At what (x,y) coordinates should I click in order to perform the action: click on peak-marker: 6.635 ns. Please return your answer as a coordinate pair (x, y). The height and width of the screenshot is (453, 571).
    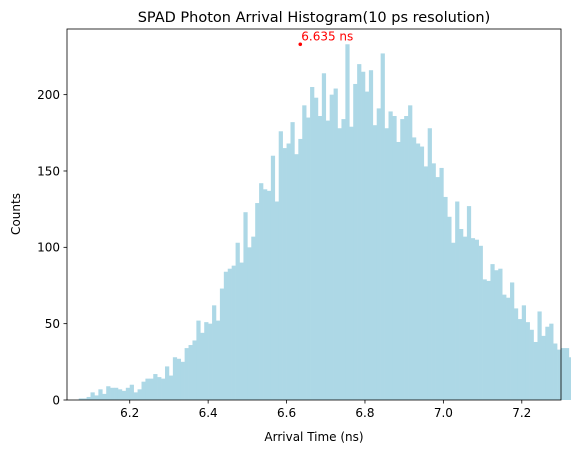
    Looking at the image, I should click on (325, 38).